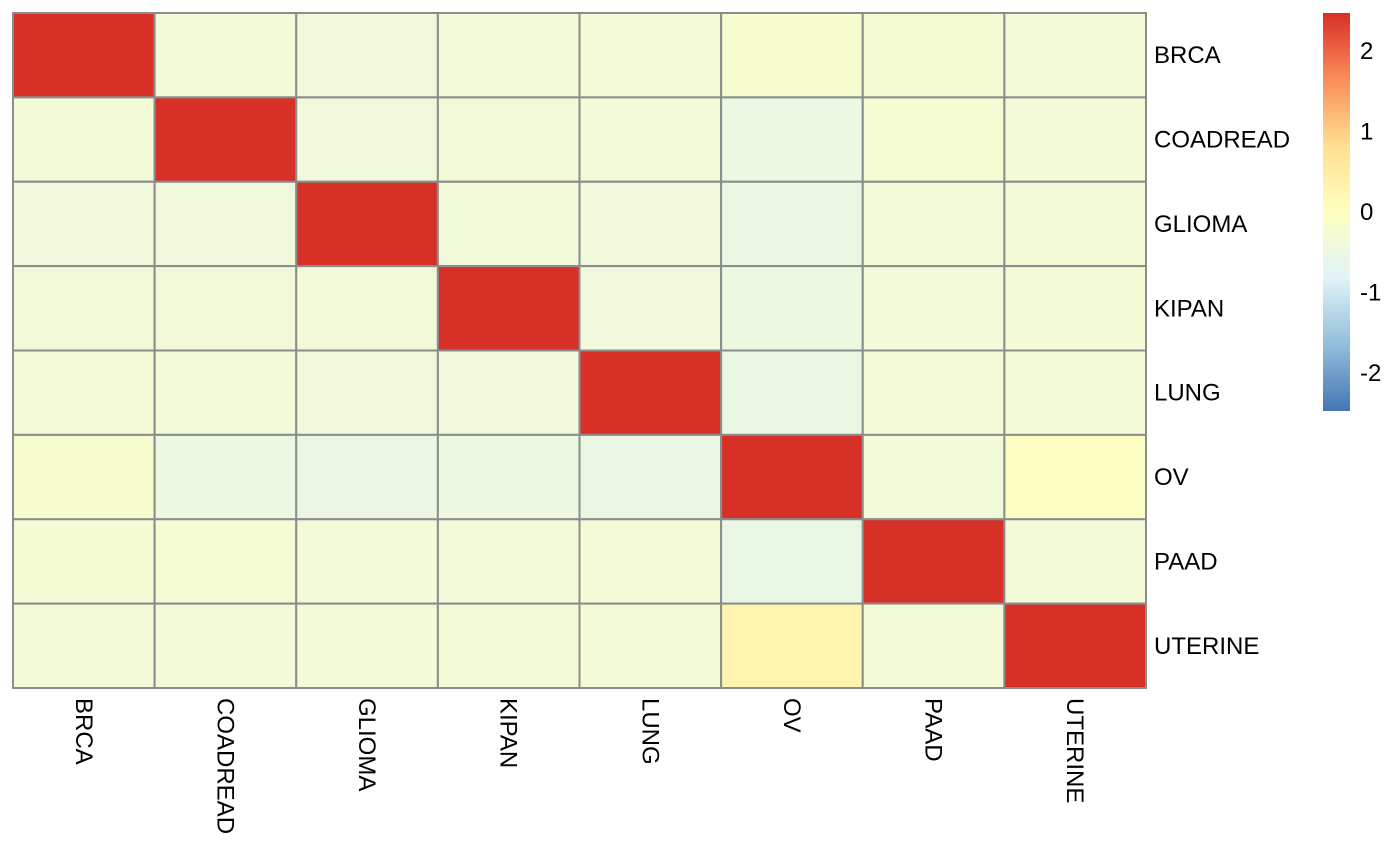 The width and height of the screenshot is (1400, 865). What do you see at coordinates (1370, 373) in the screenshot?
I see `colorbar-tick-label: -2` at bounding box center [1370, 373].